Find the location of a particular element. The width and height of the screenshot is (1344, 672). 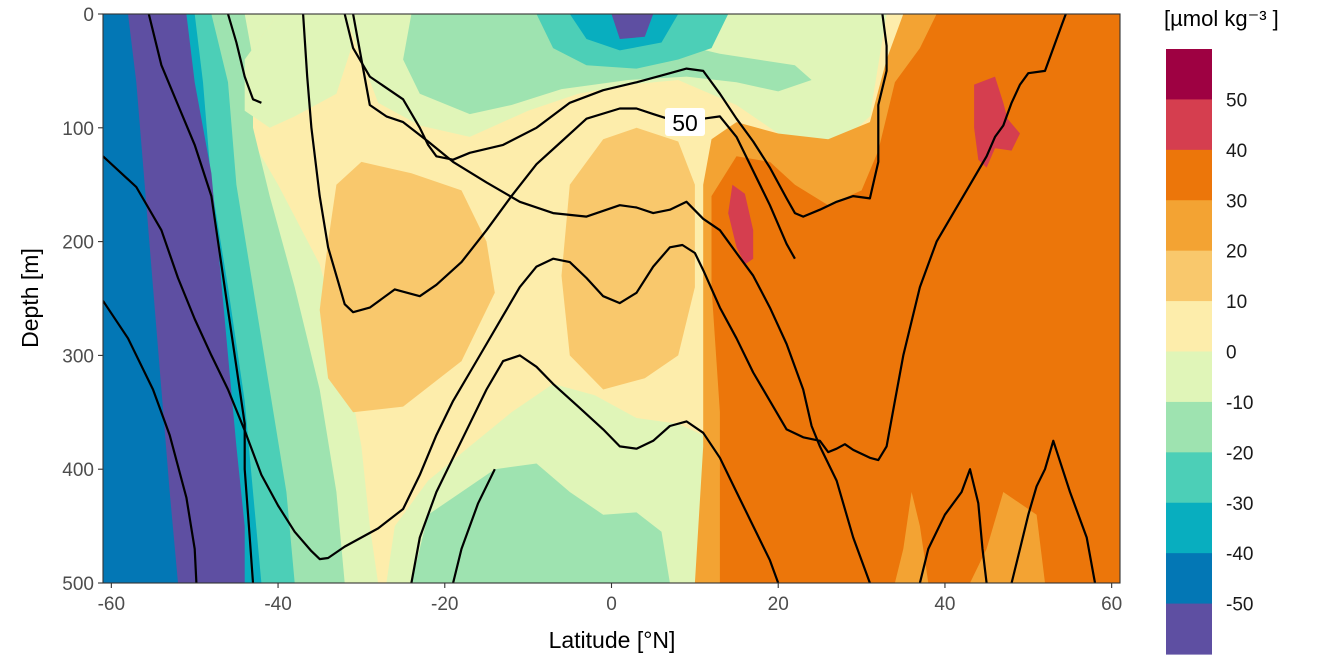

x-axis: -60 -40 -20 0 20 40 60 is located at coordinates (610, 599).